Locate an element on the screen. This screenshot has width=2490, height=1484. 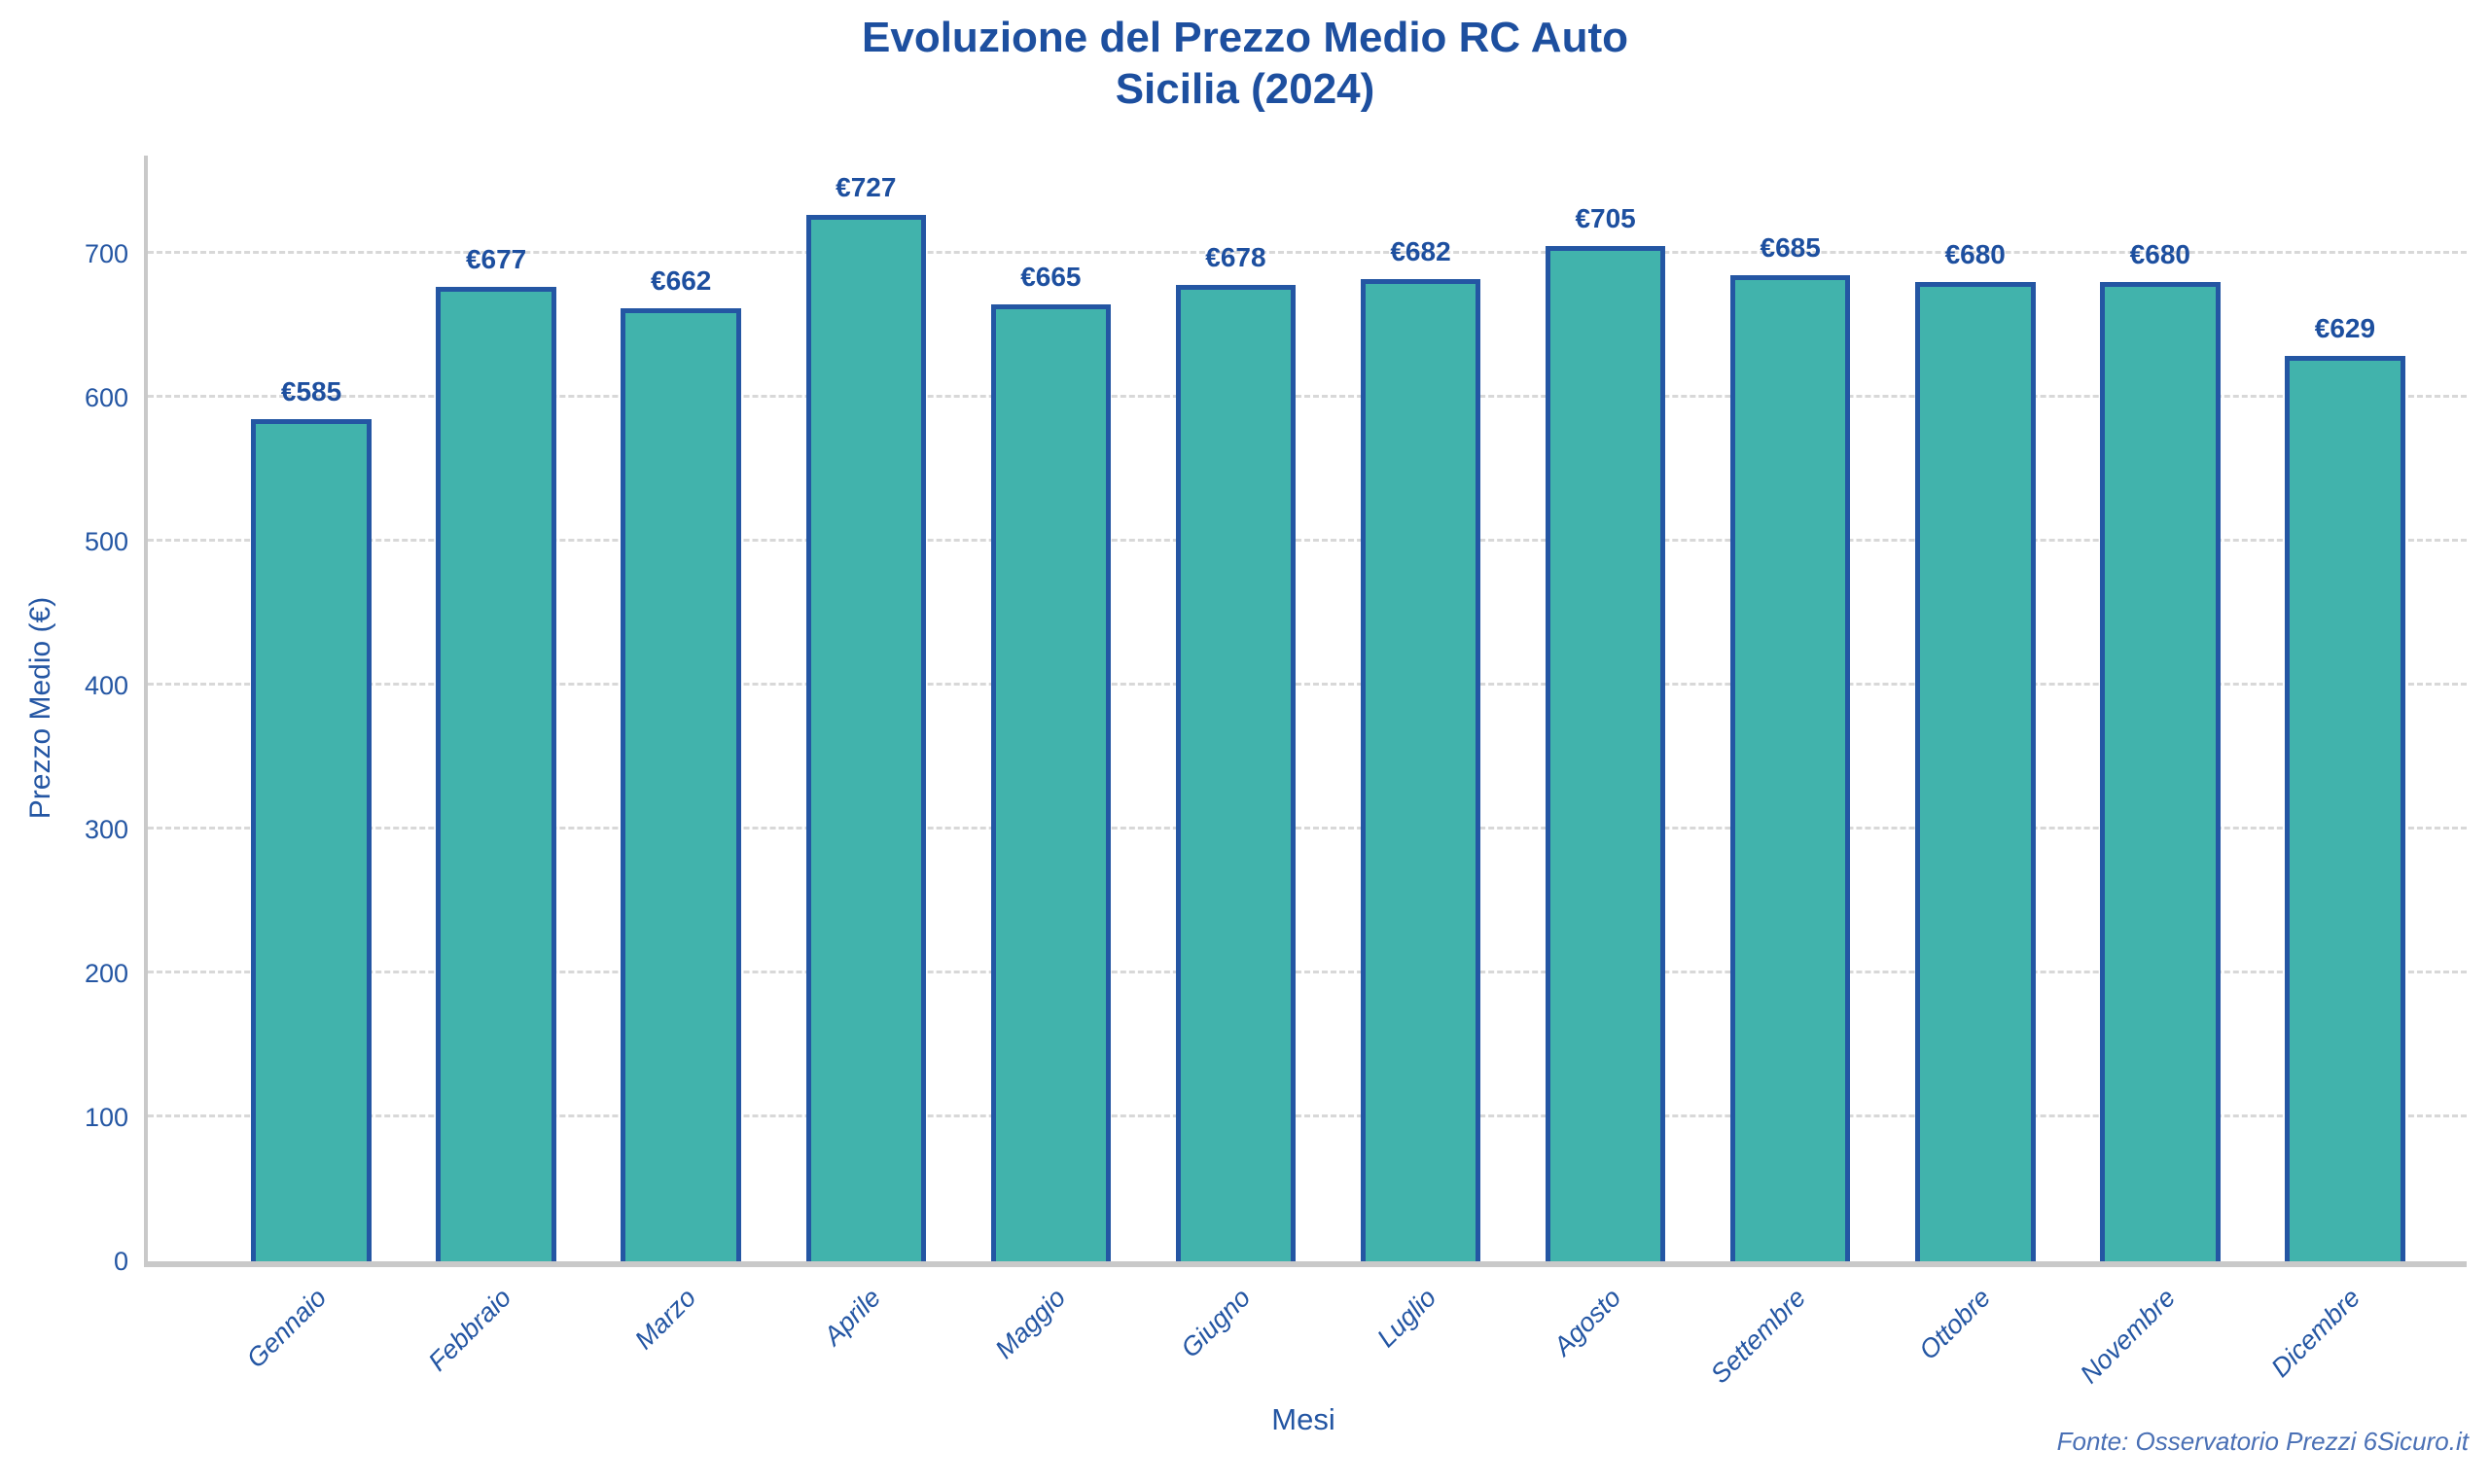
bar-slot: €662 is located at coordinates (680, 709).